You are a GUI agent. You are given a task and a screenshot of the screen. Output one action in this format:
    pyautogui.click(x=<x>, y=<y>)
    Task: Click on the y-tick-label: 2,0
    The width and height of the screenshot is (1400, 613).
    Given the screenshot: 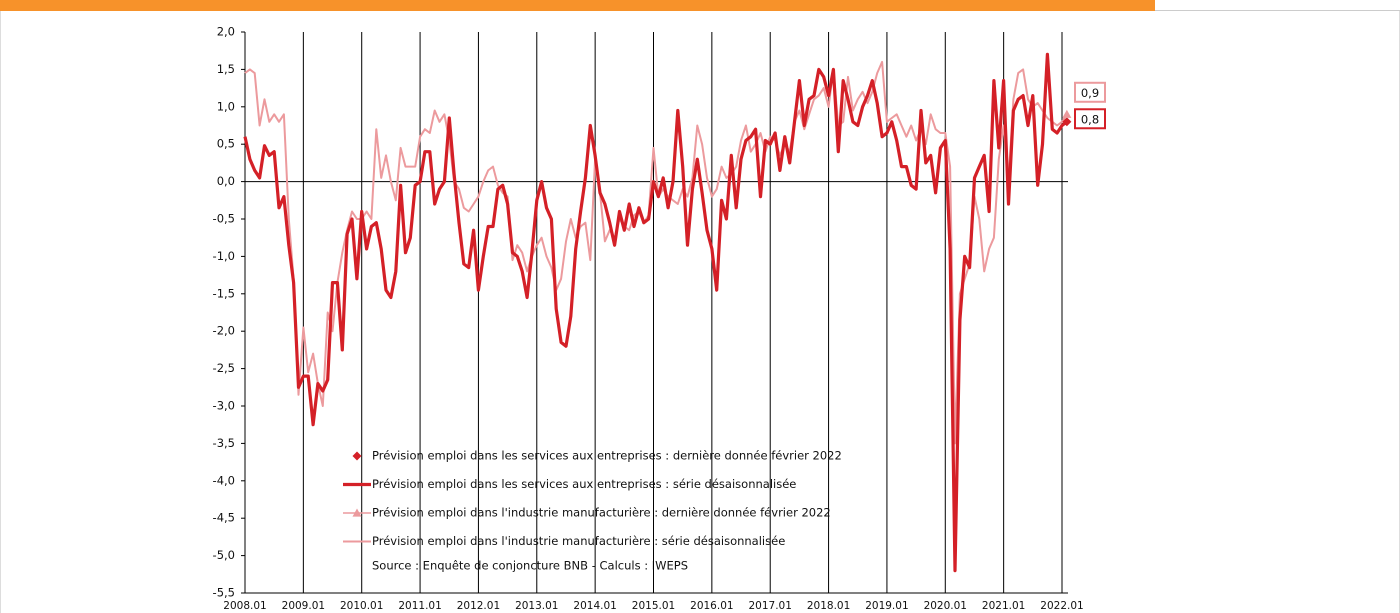 What is the action you would take?
    pyautogui.click(x=226, y=32)
    